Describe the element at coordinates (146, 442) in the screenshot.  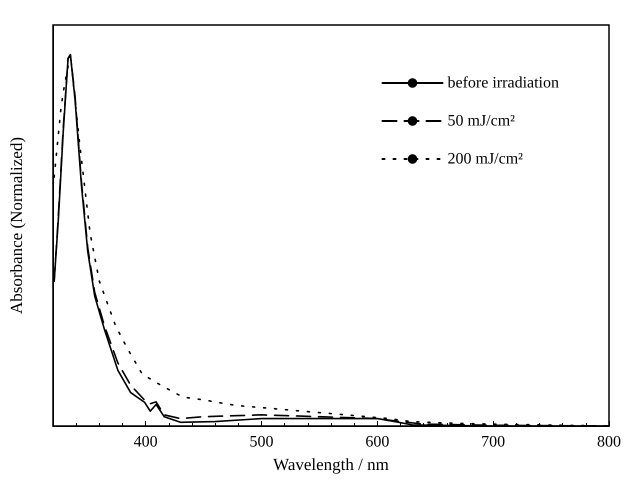
I see `x-tick-label: 400` at that location.